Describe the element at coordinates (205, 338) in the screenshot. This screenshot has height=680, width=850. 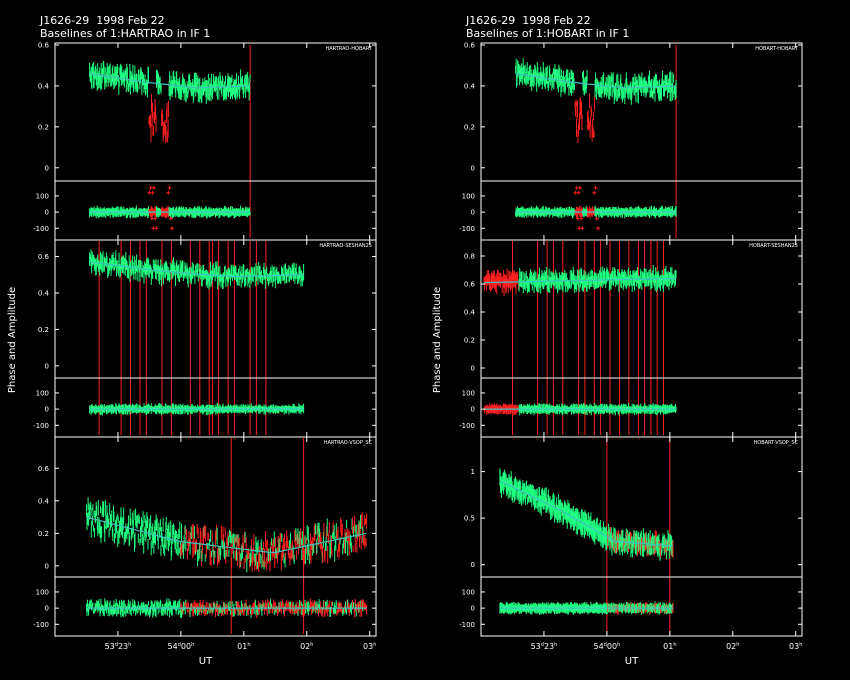
I see `left-panel-2: HARTRAO-SESHAN25 0 0.2 0.4 0.6 -100 0 100` at that location.